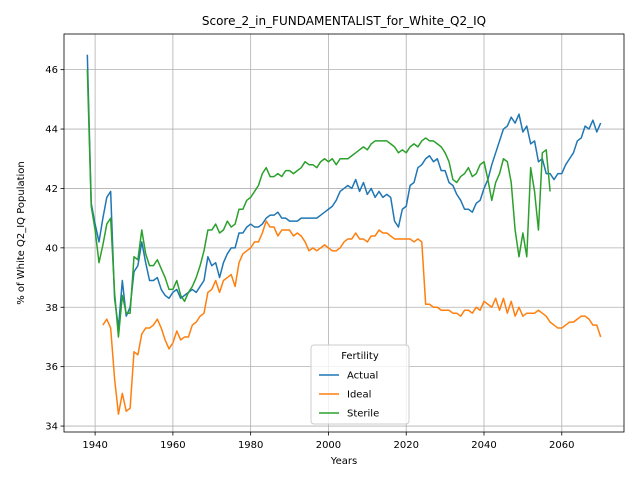  I want to click on x-tick-label: 1960, so click(172, 445).